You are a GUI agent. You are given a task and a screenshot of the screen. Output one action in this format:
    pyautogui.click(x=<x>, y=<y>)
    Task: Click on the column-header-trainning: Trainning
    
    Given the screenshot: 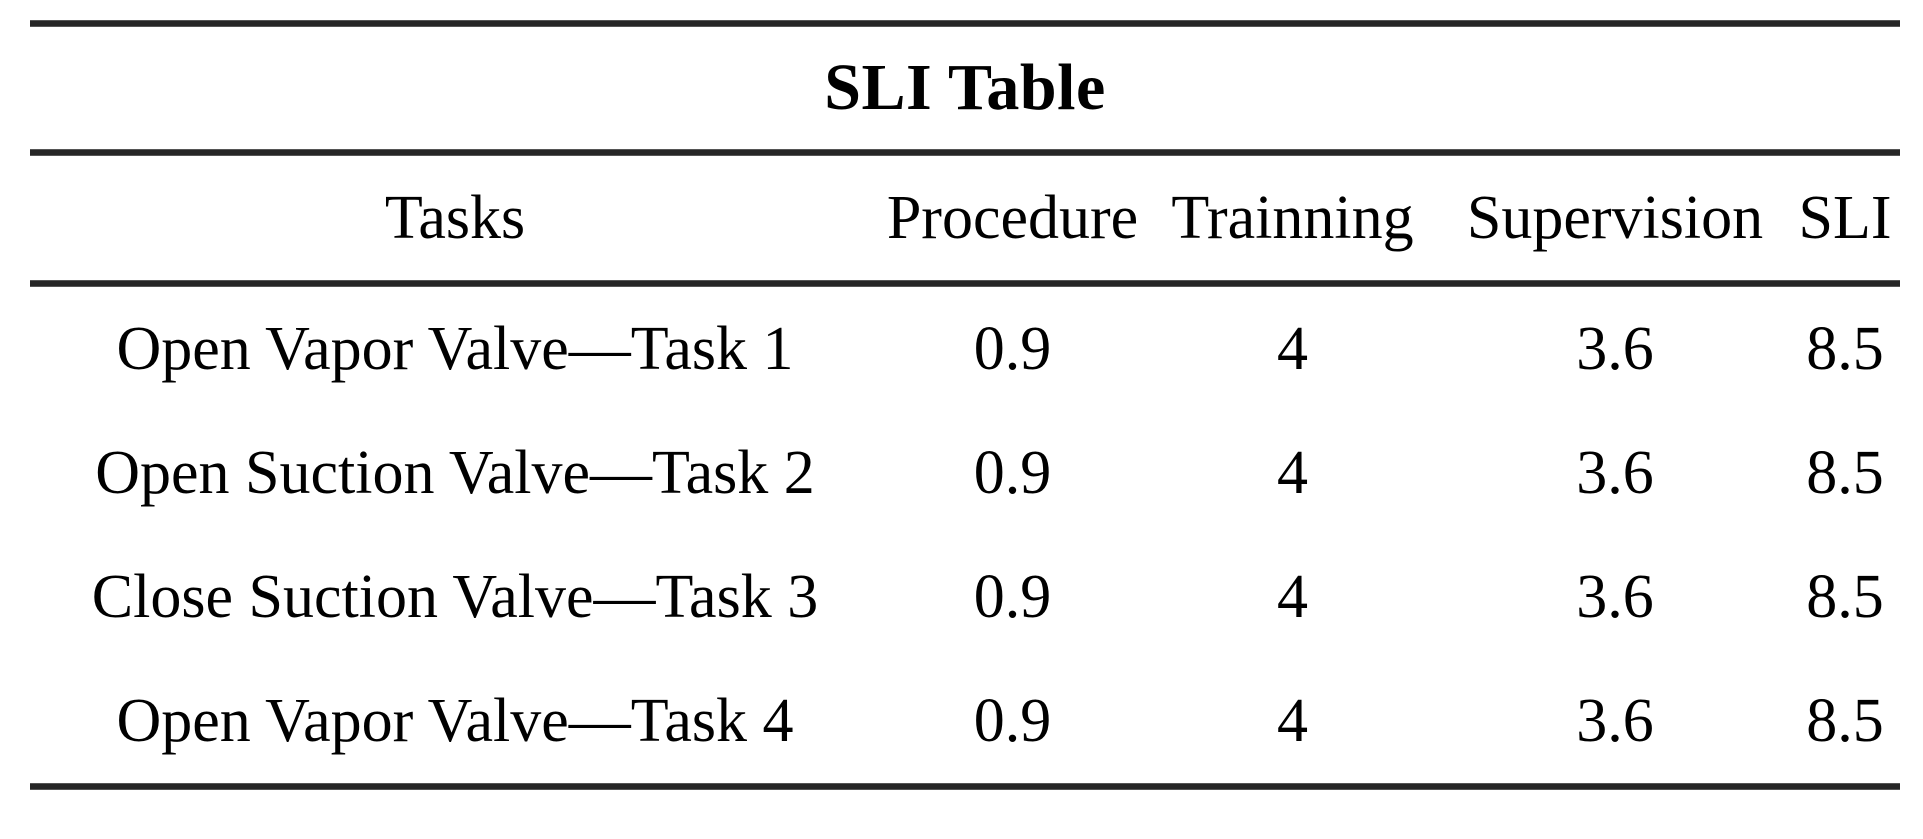 What is the action you would take?
    pyautogui.click(x=1292, y=217)
    